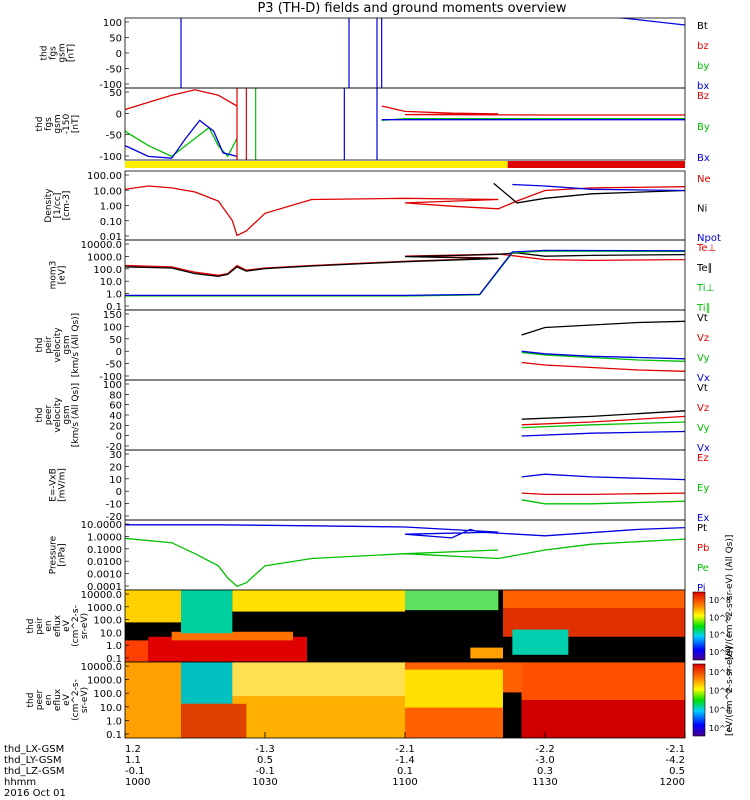 This screenshot has height=800, width=750. I want to click on y-axis-label: velocity, so click(58, 345).